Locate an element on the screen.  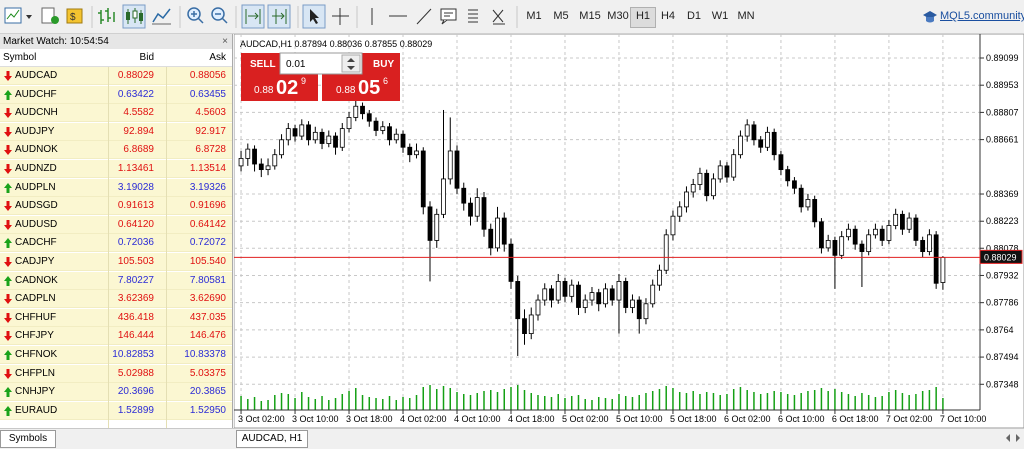
chart-tab: AUDCAD, H1 is located at coordinates (272, 439).